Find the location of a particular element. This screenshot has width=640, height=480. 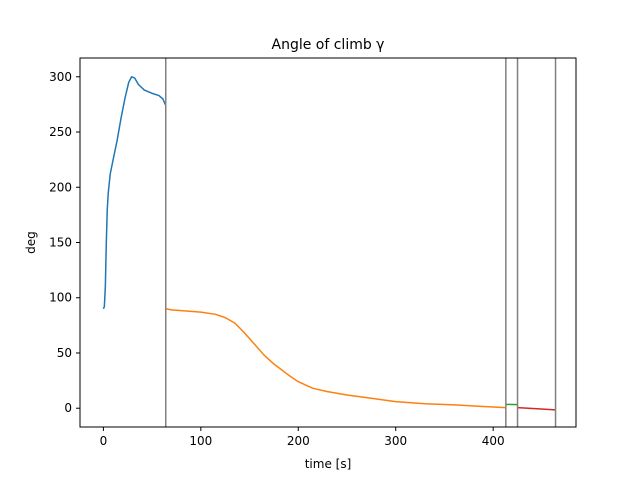

y-tick-label: 100 is located at coordinates (60, 298).